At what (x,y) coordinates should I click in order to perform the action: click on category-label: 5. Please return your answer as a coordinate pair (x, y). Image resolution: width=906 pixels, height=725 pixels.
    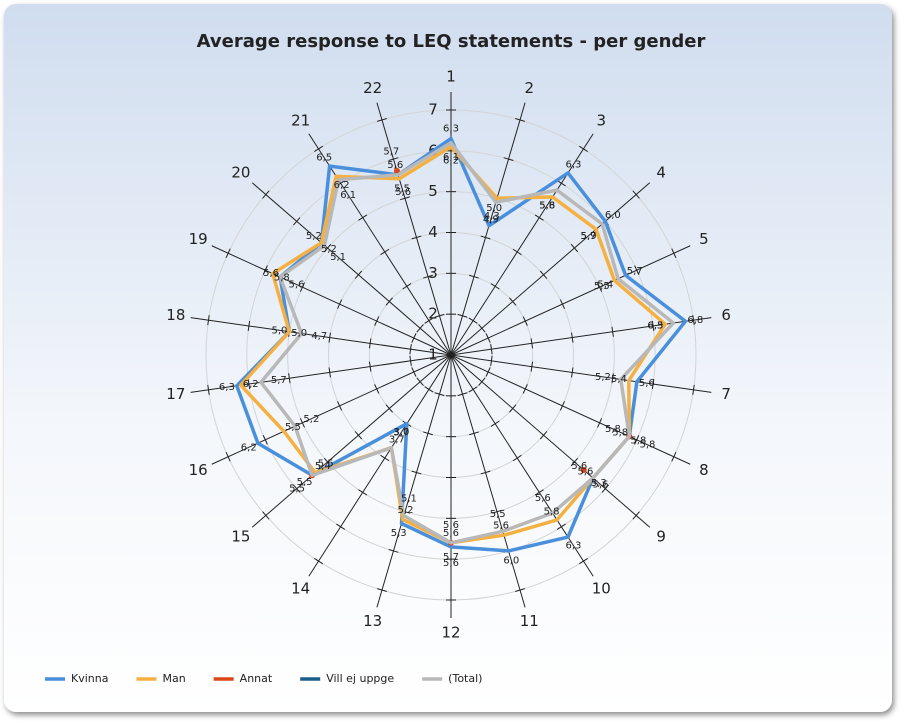
    Looking at the image, I should click on (704, 239).